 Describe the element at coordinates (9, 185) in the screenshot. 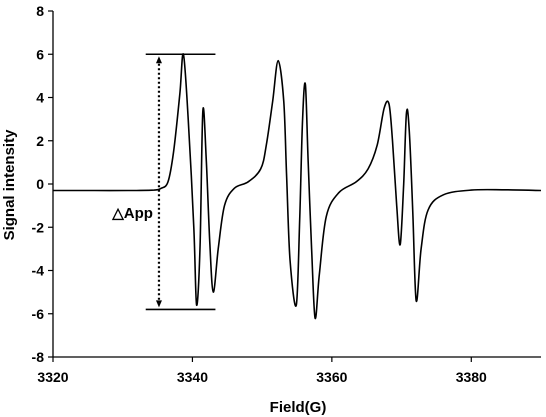

I see `y-axis-title: Signal intensity` at that location.